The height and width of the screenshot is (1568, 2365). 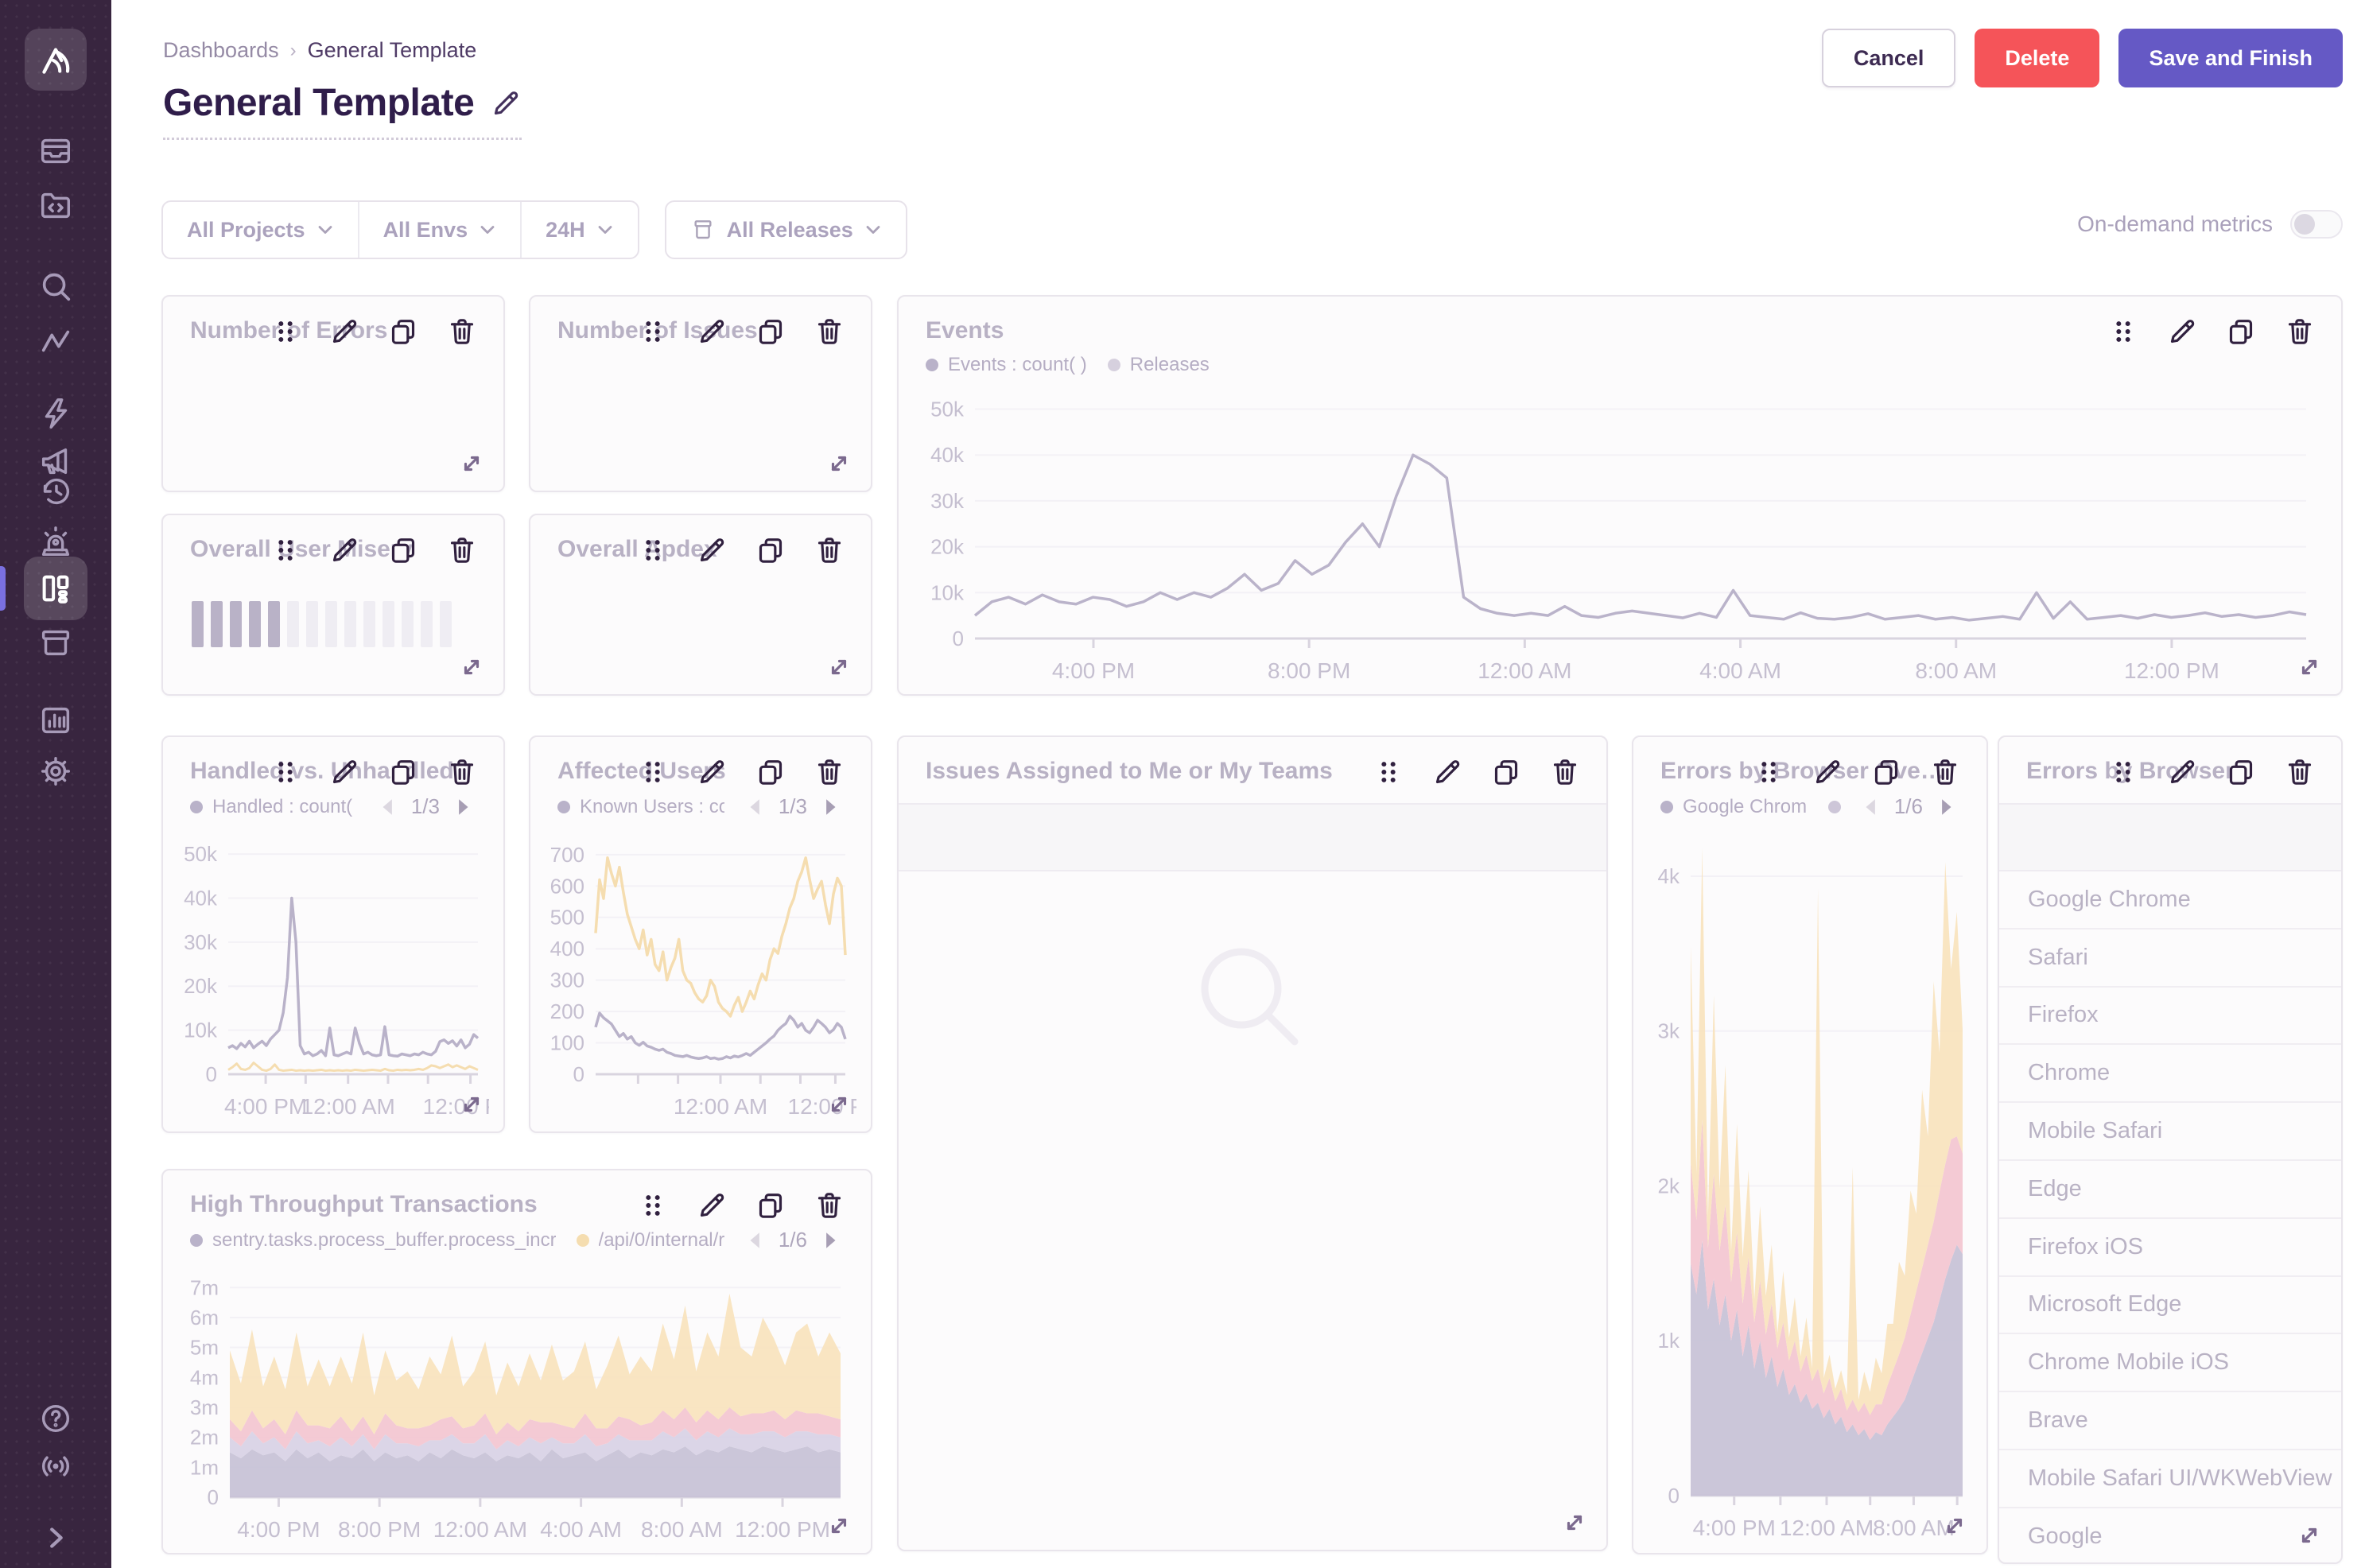 I want to click on cancel-button: Cancel, so click(x=1888, y=58).